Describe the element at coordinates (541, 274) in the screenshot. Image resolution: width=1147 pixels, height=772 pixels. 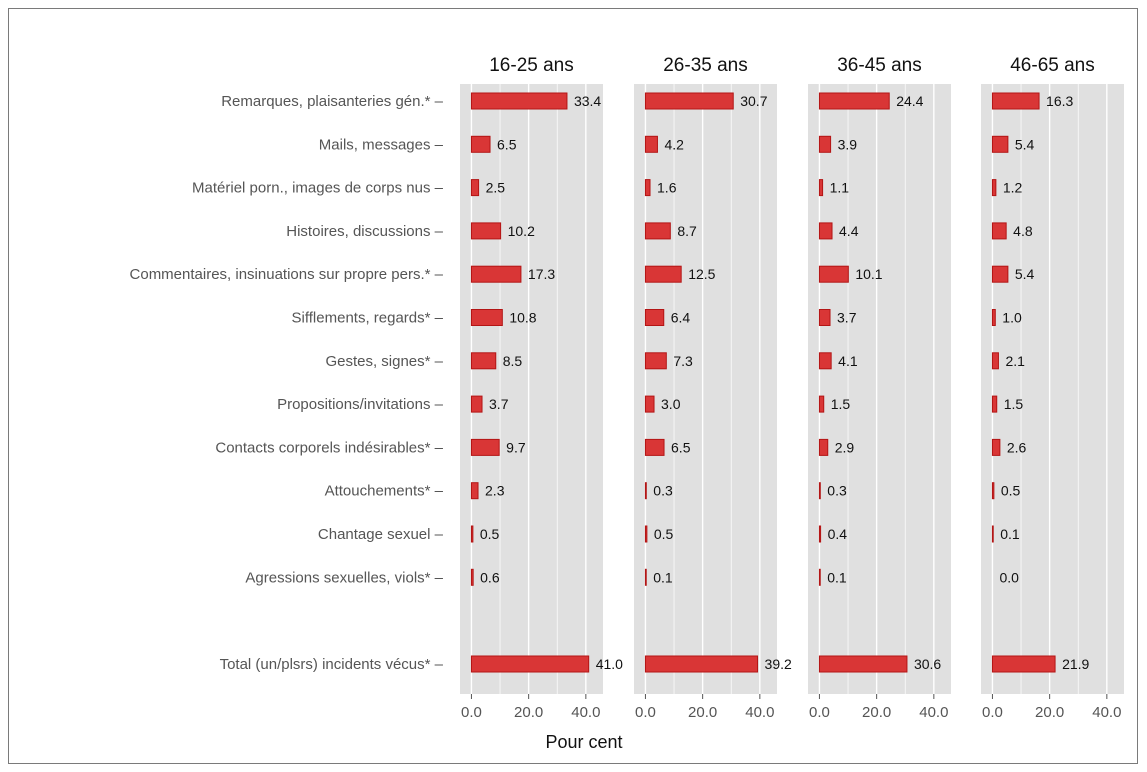
I see `data-label: 17.3` at that location.